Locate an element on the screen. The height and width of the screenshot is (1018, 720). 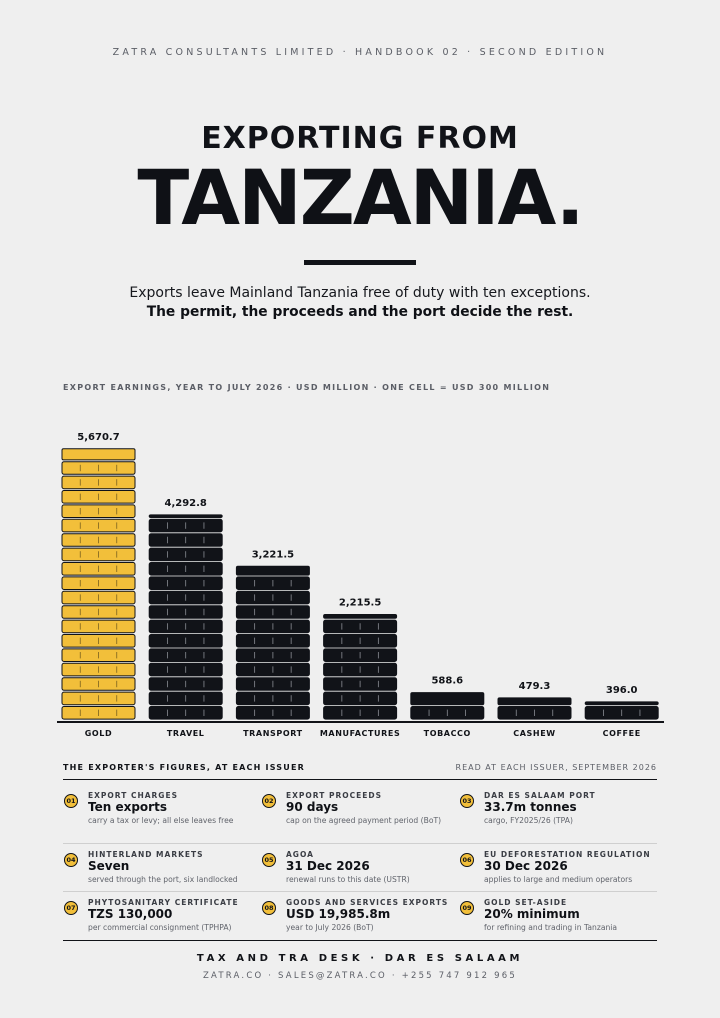
category-label: TOBACCO is located at coordinates (447, 733).